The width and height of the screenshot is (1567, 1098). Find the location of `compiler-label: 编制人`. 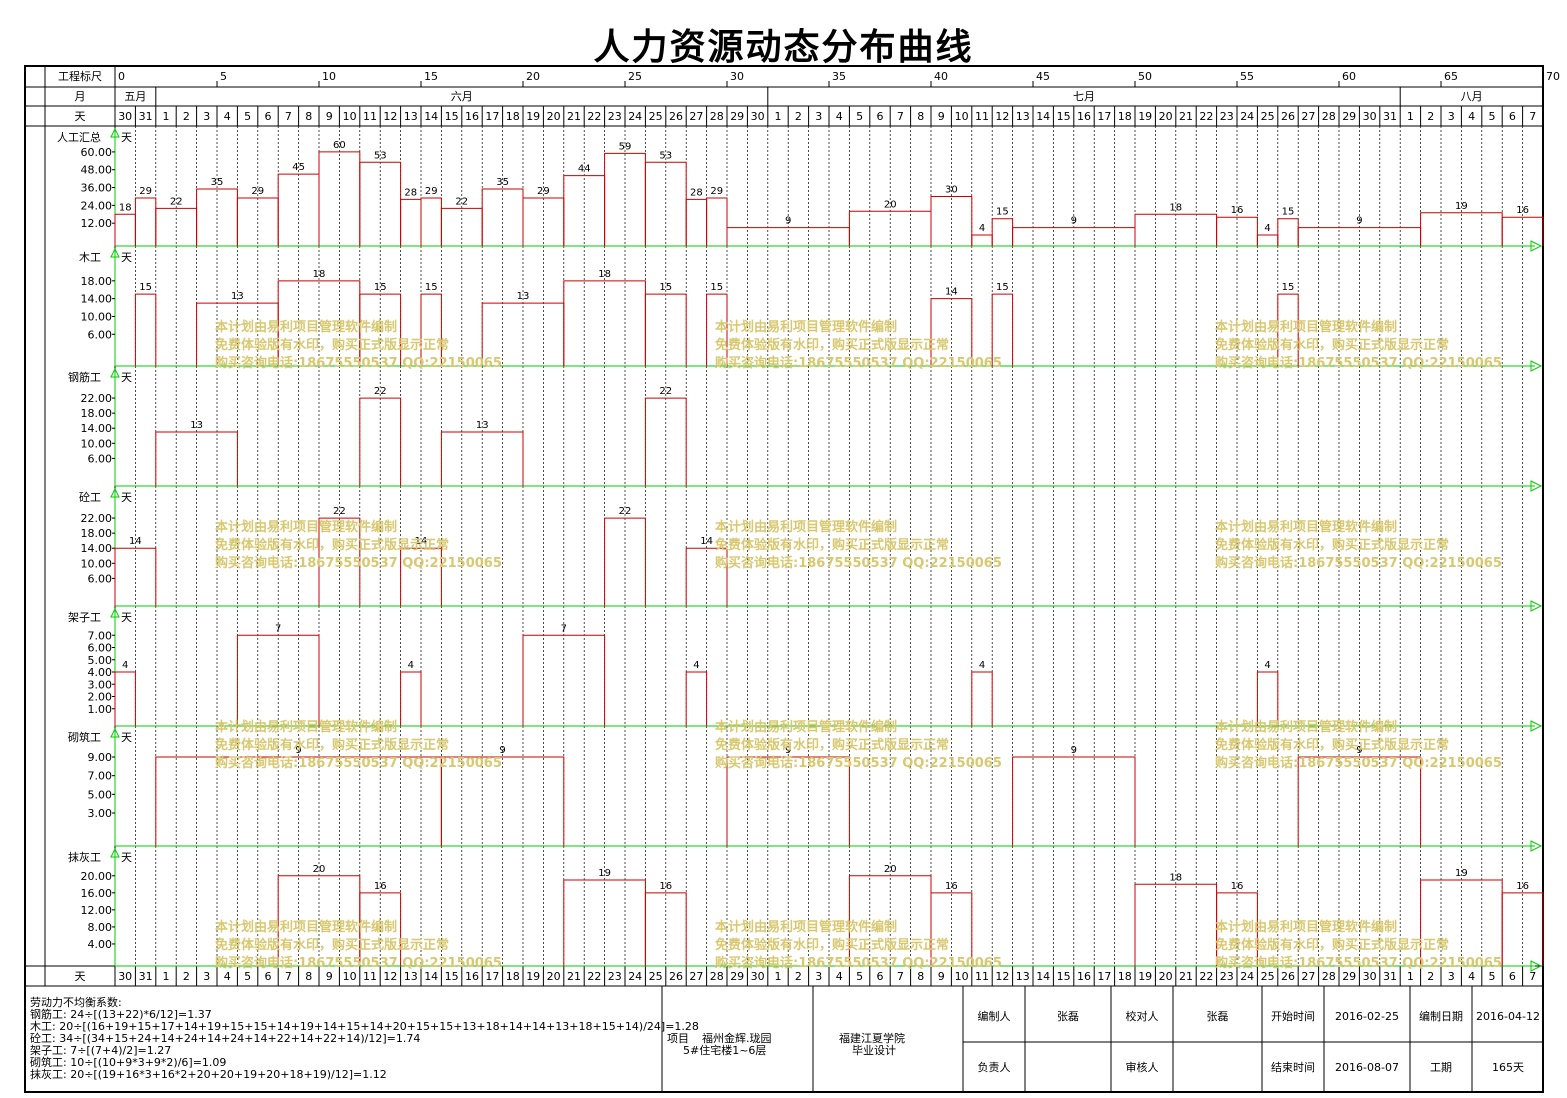

compiler-label: 编制人 is located at coordinates (994, 1016).